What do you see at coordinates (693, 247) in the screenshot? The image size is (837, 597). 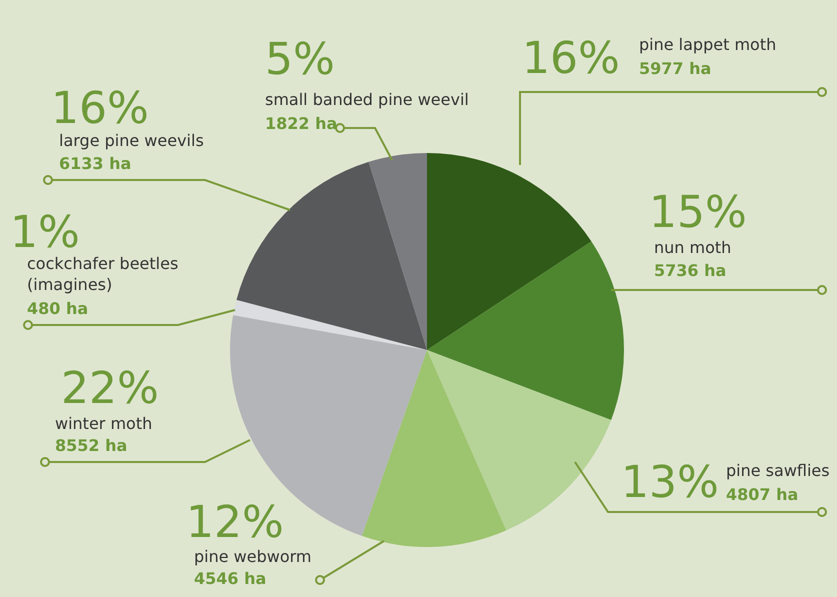 I see `slice-label: nun moth` at bounding box center [693, 247].